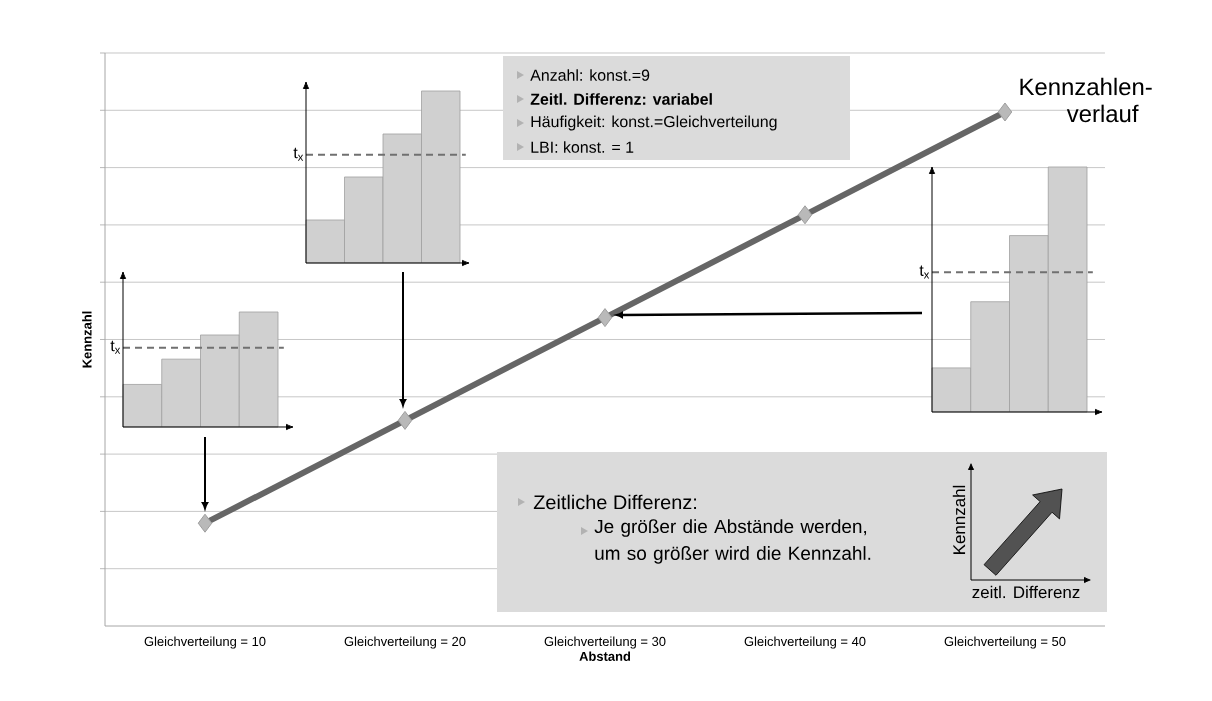  I want to click on annotation: Kennzahlen-verlauf, so click(1086, 100).